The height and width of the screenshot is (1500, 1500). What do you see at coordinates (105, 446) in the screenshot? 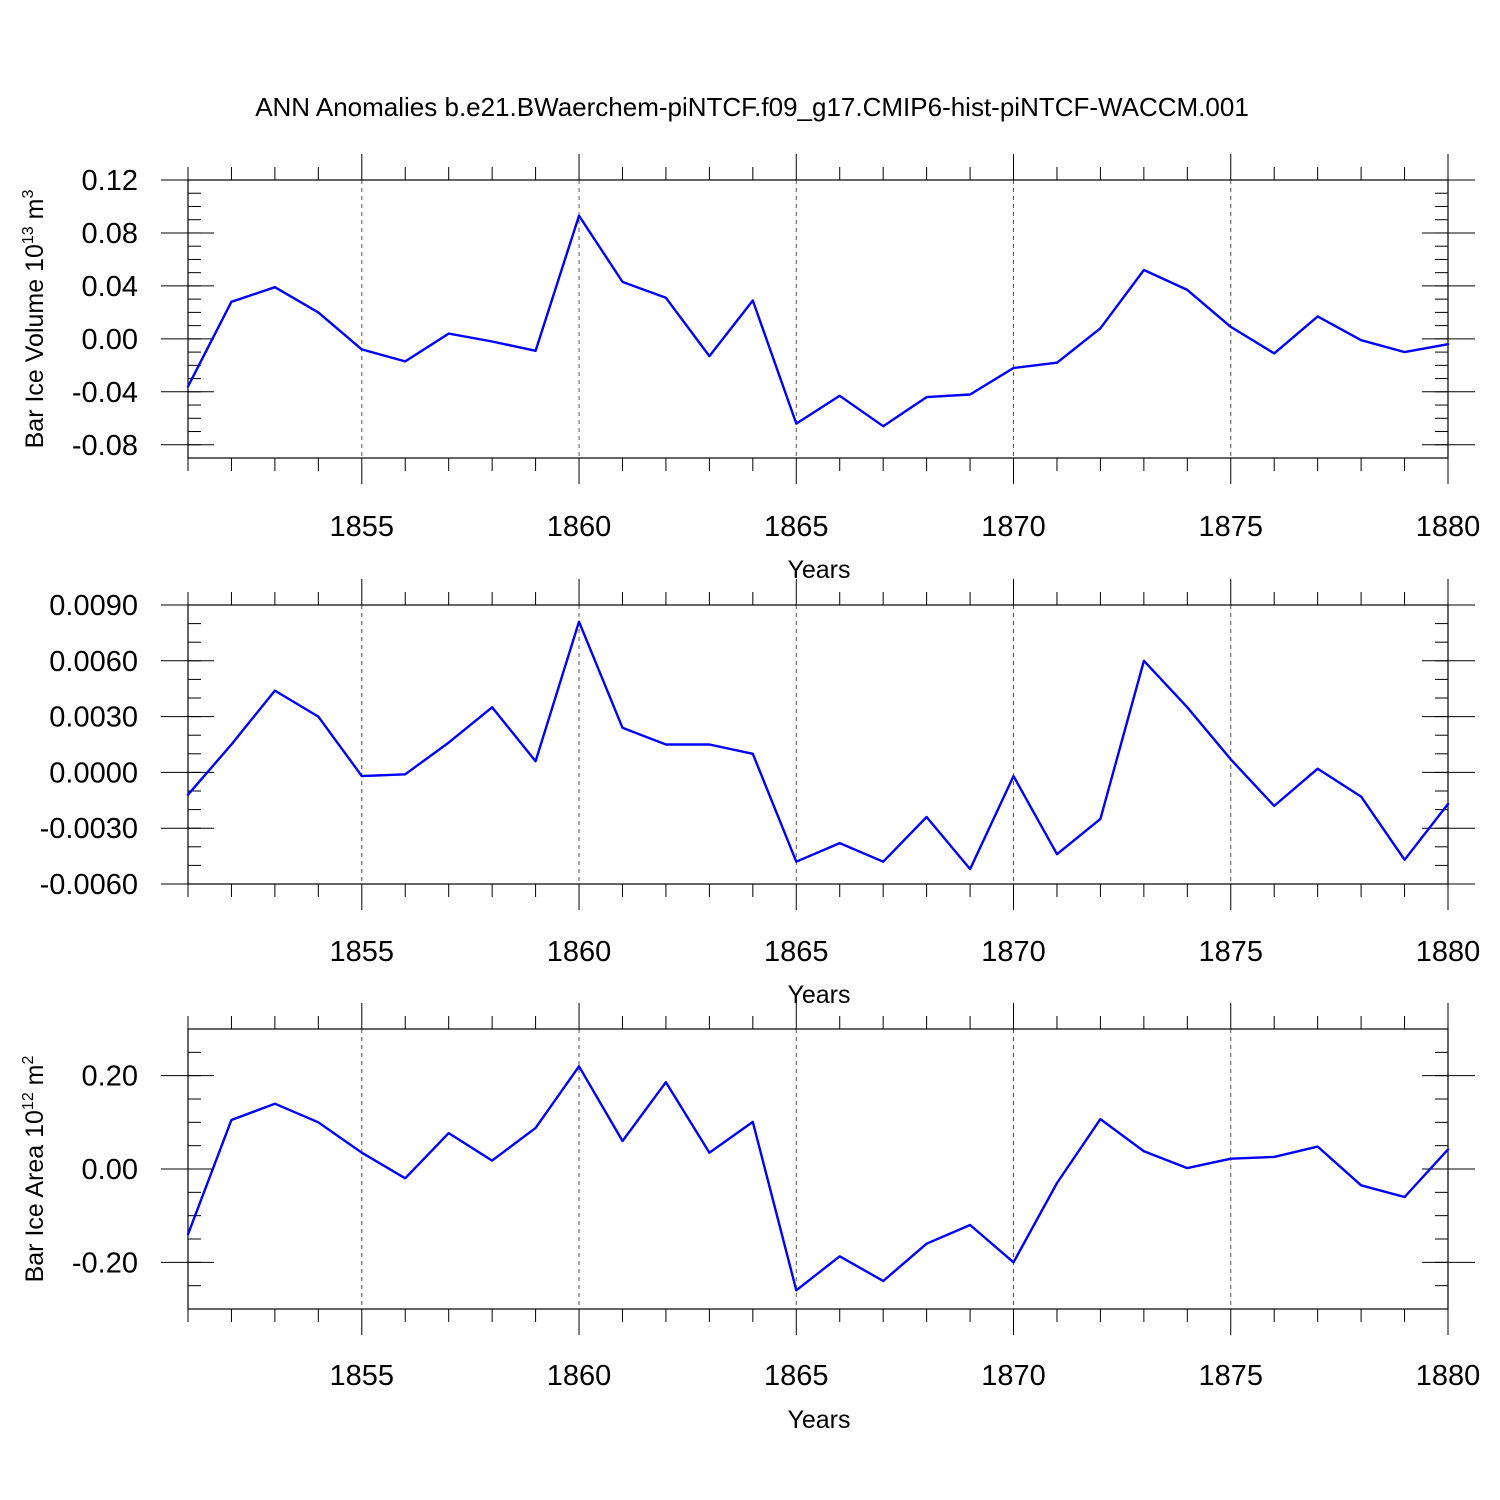
I see `y-tick-label: -0.08` at bounding box center [105, 446].